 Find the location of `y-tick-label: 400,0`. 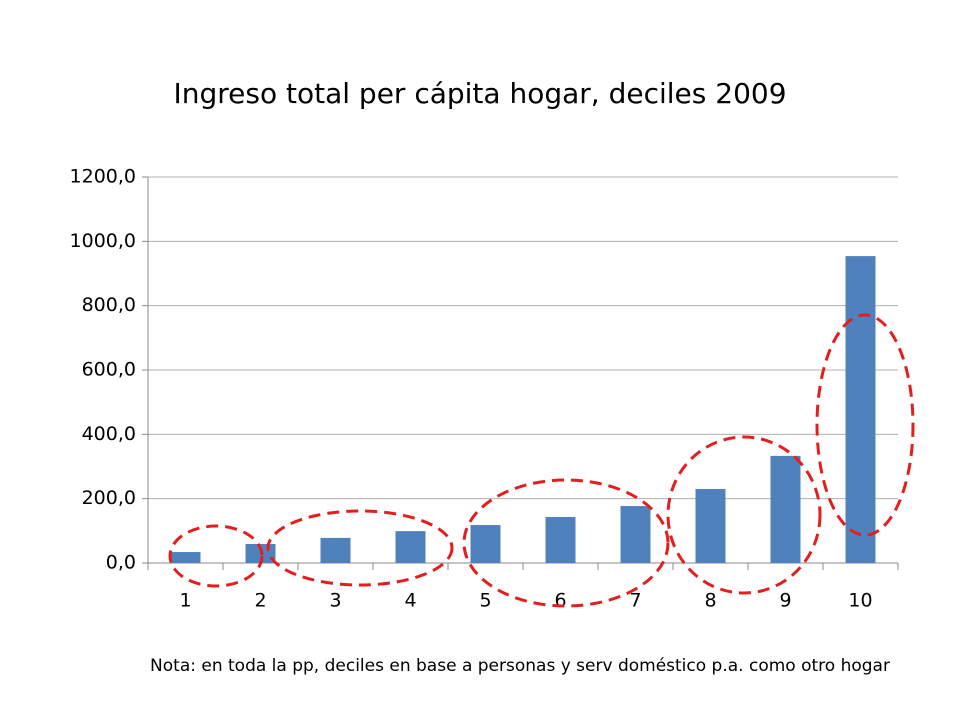

y-tick-label: 400,0 is located at coordinates (109, 434).